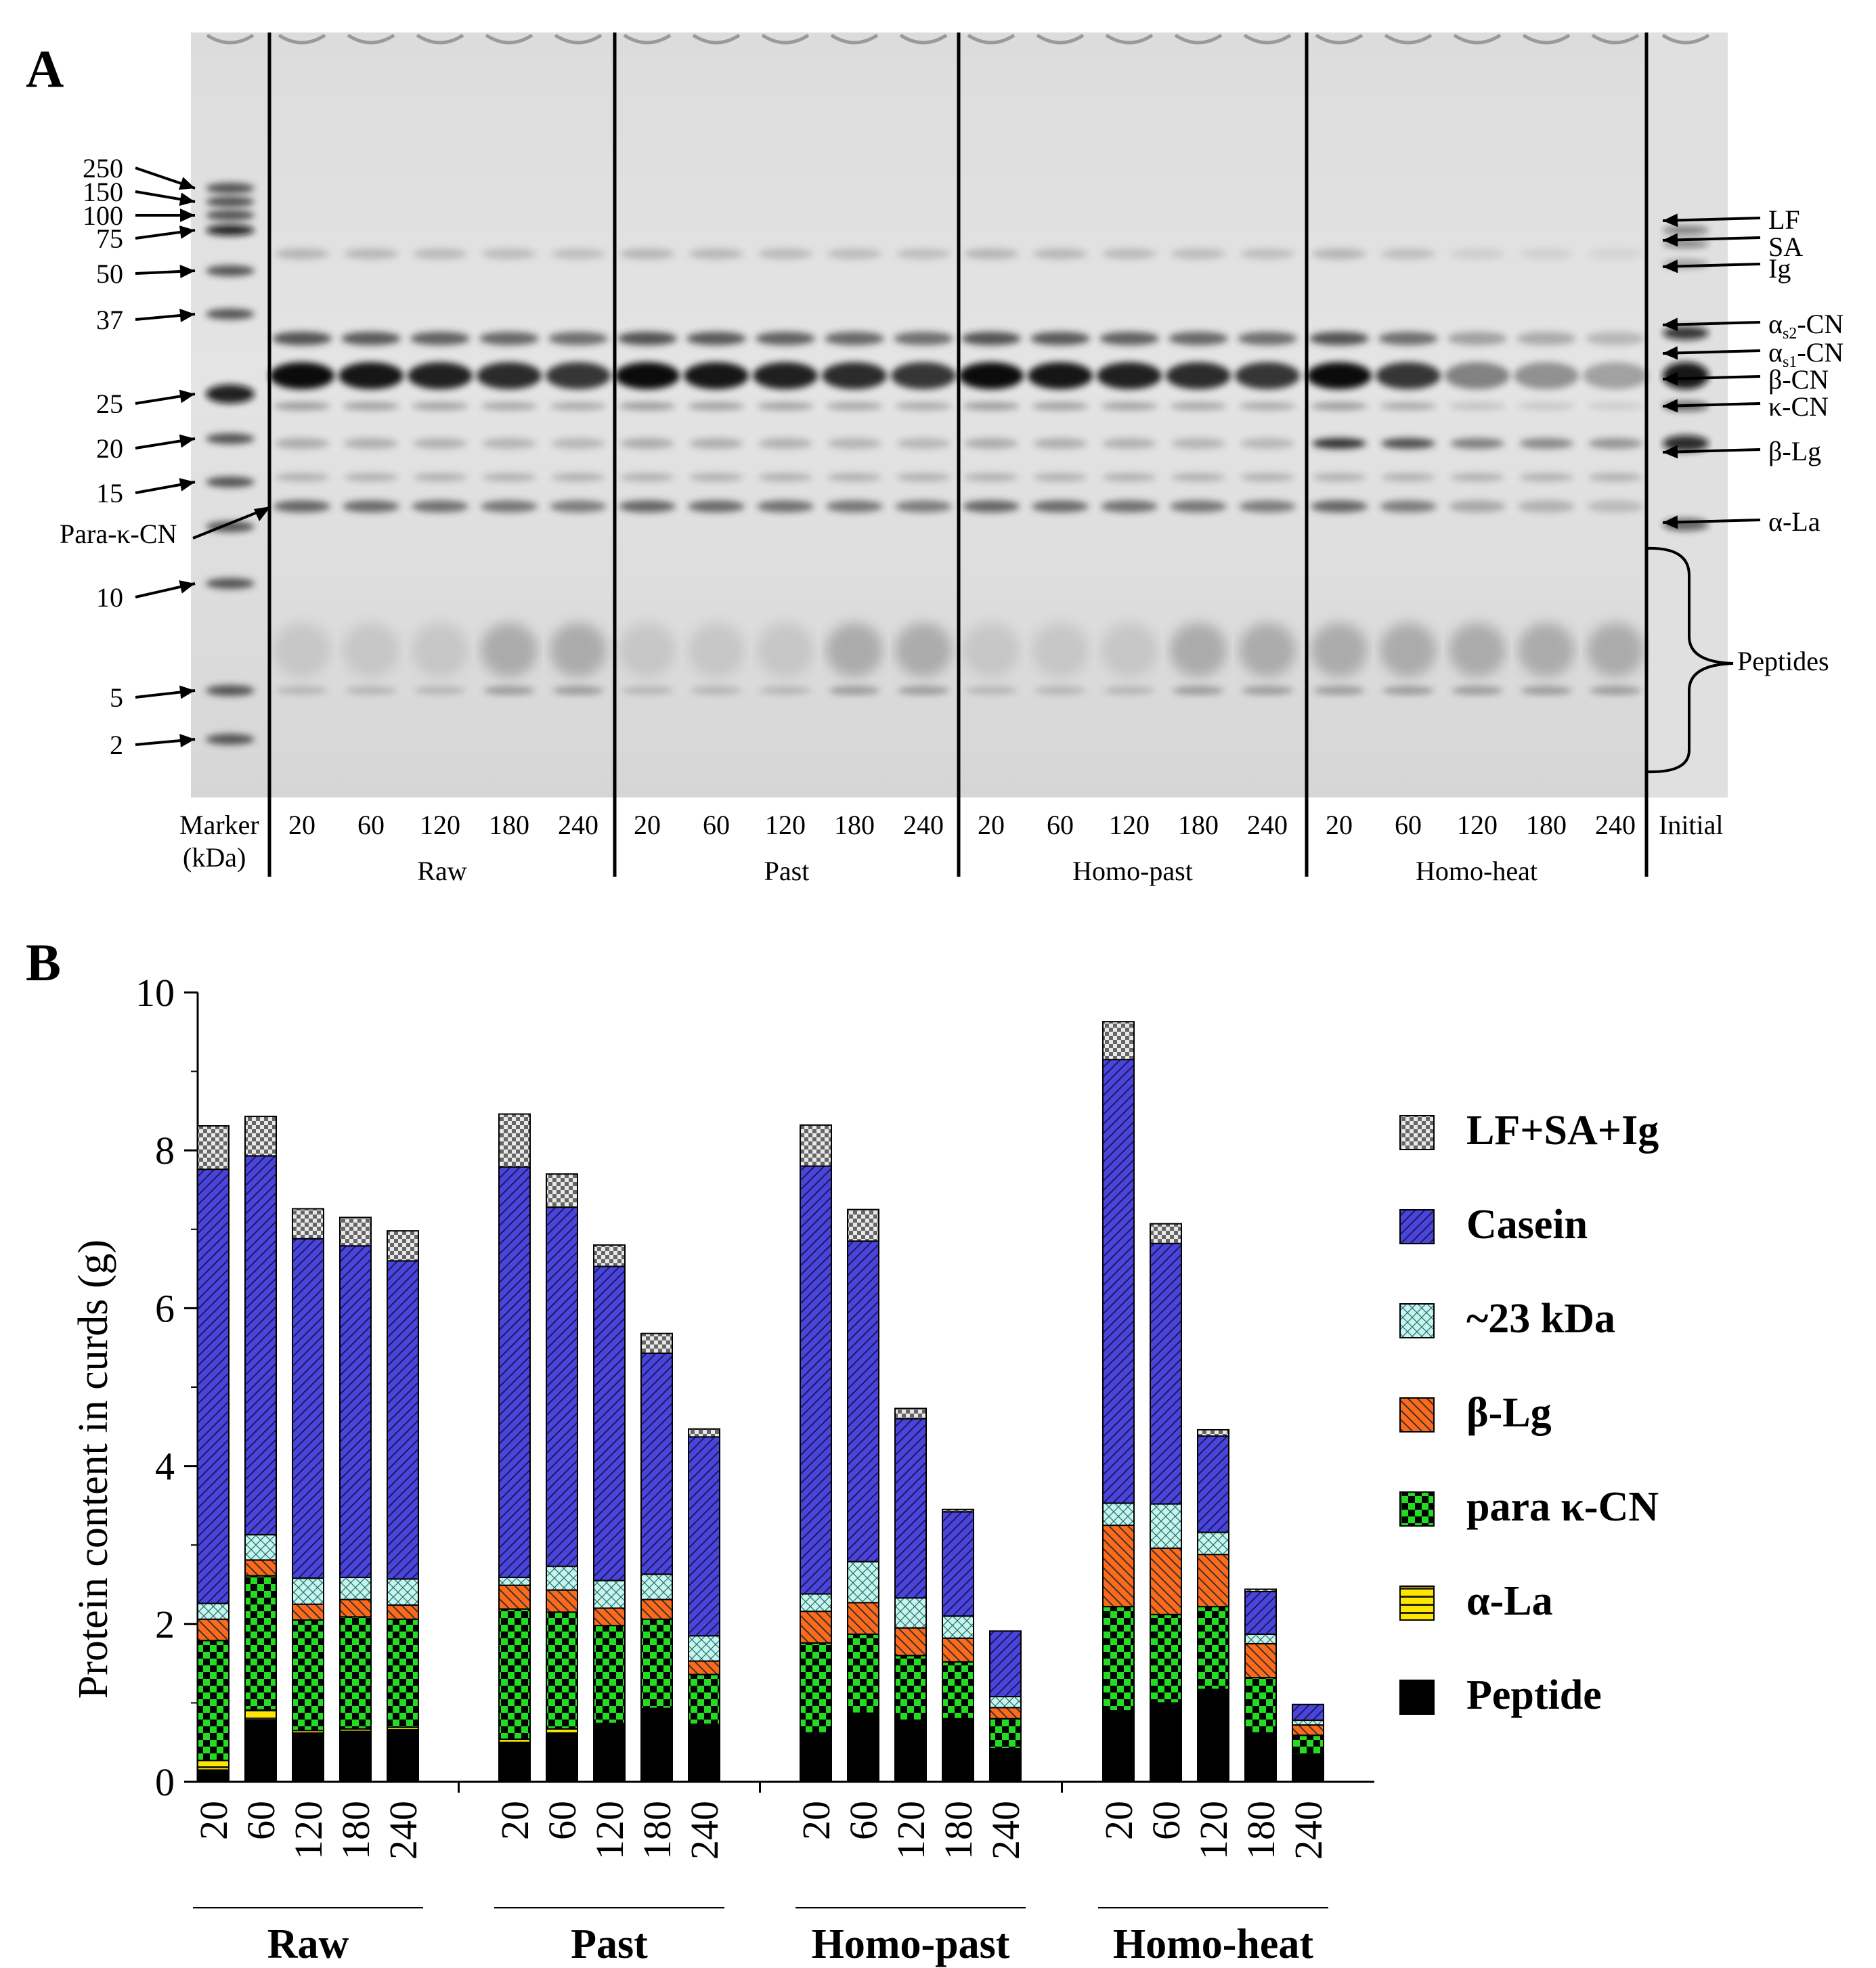 This screenshot has height=1968, width=1876. What do you see at coordinates (109, 320) in the screenshot?
I see `marker-size-label: 37` at bounding box center [109, 320].